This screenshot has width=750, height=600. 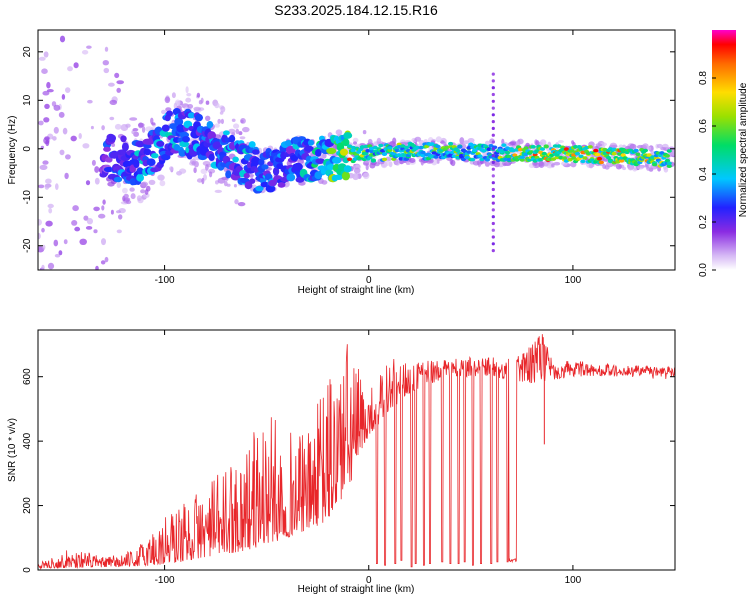 I want to click on top-y-tick-label: 0, so click(x=27, y=149).